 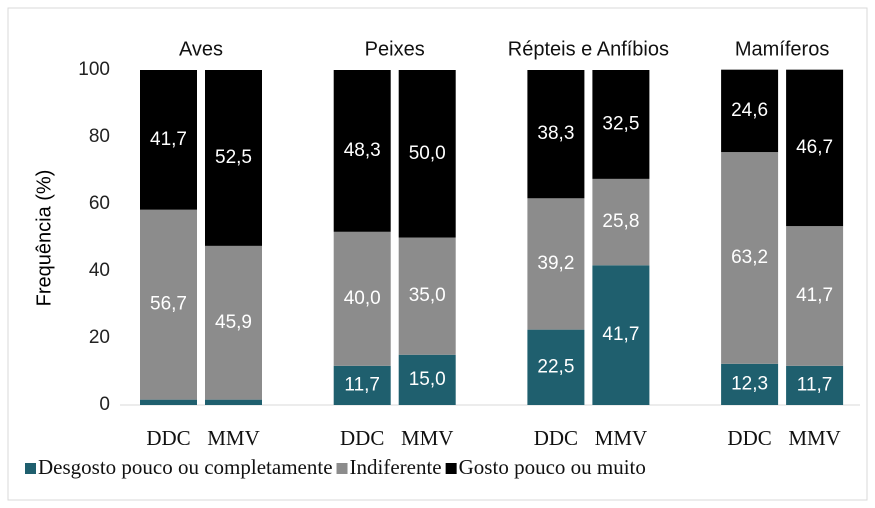 I want to click on y-tick-label: 40, so click(x=99, y=270).